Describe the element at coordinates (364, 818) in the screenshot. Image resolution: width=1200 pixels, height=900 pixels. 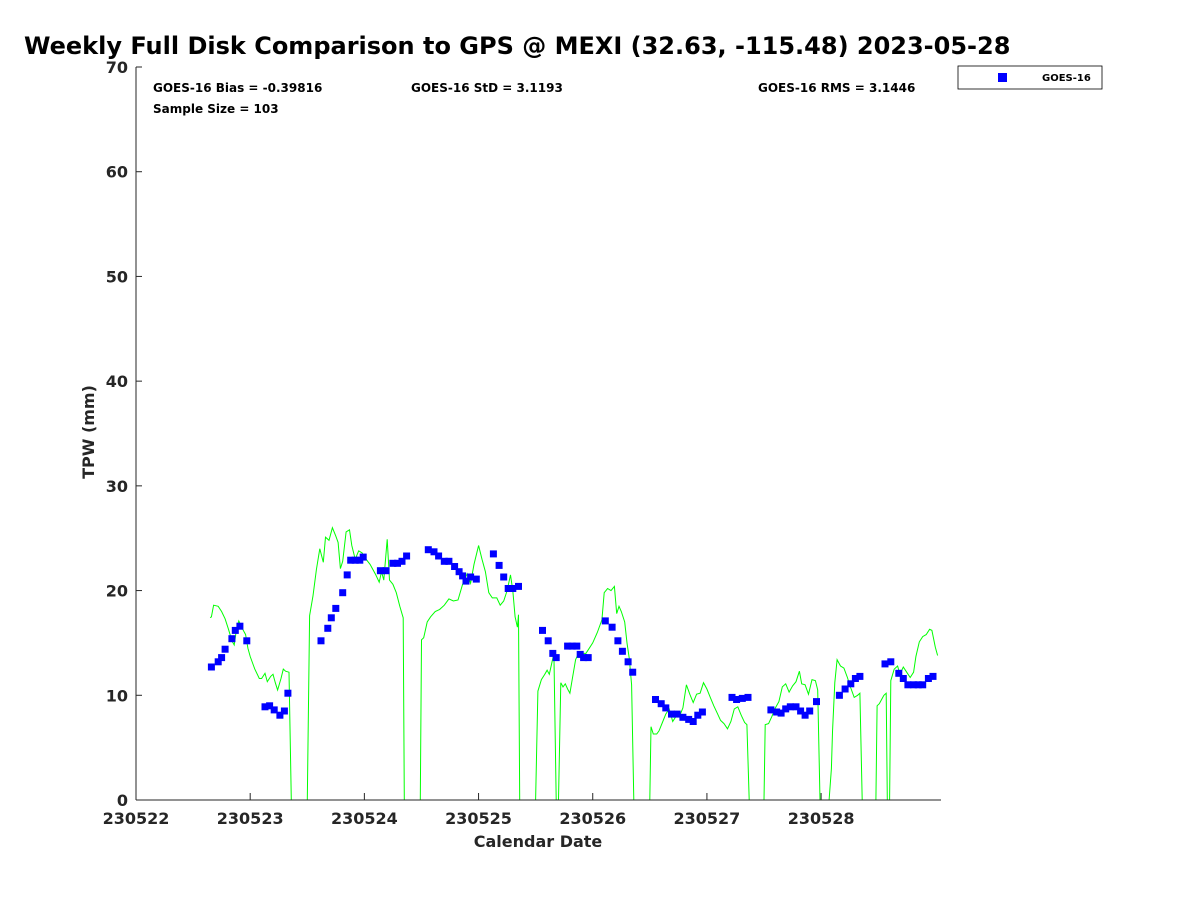
I see `x-tick-label: 230524` at that location.